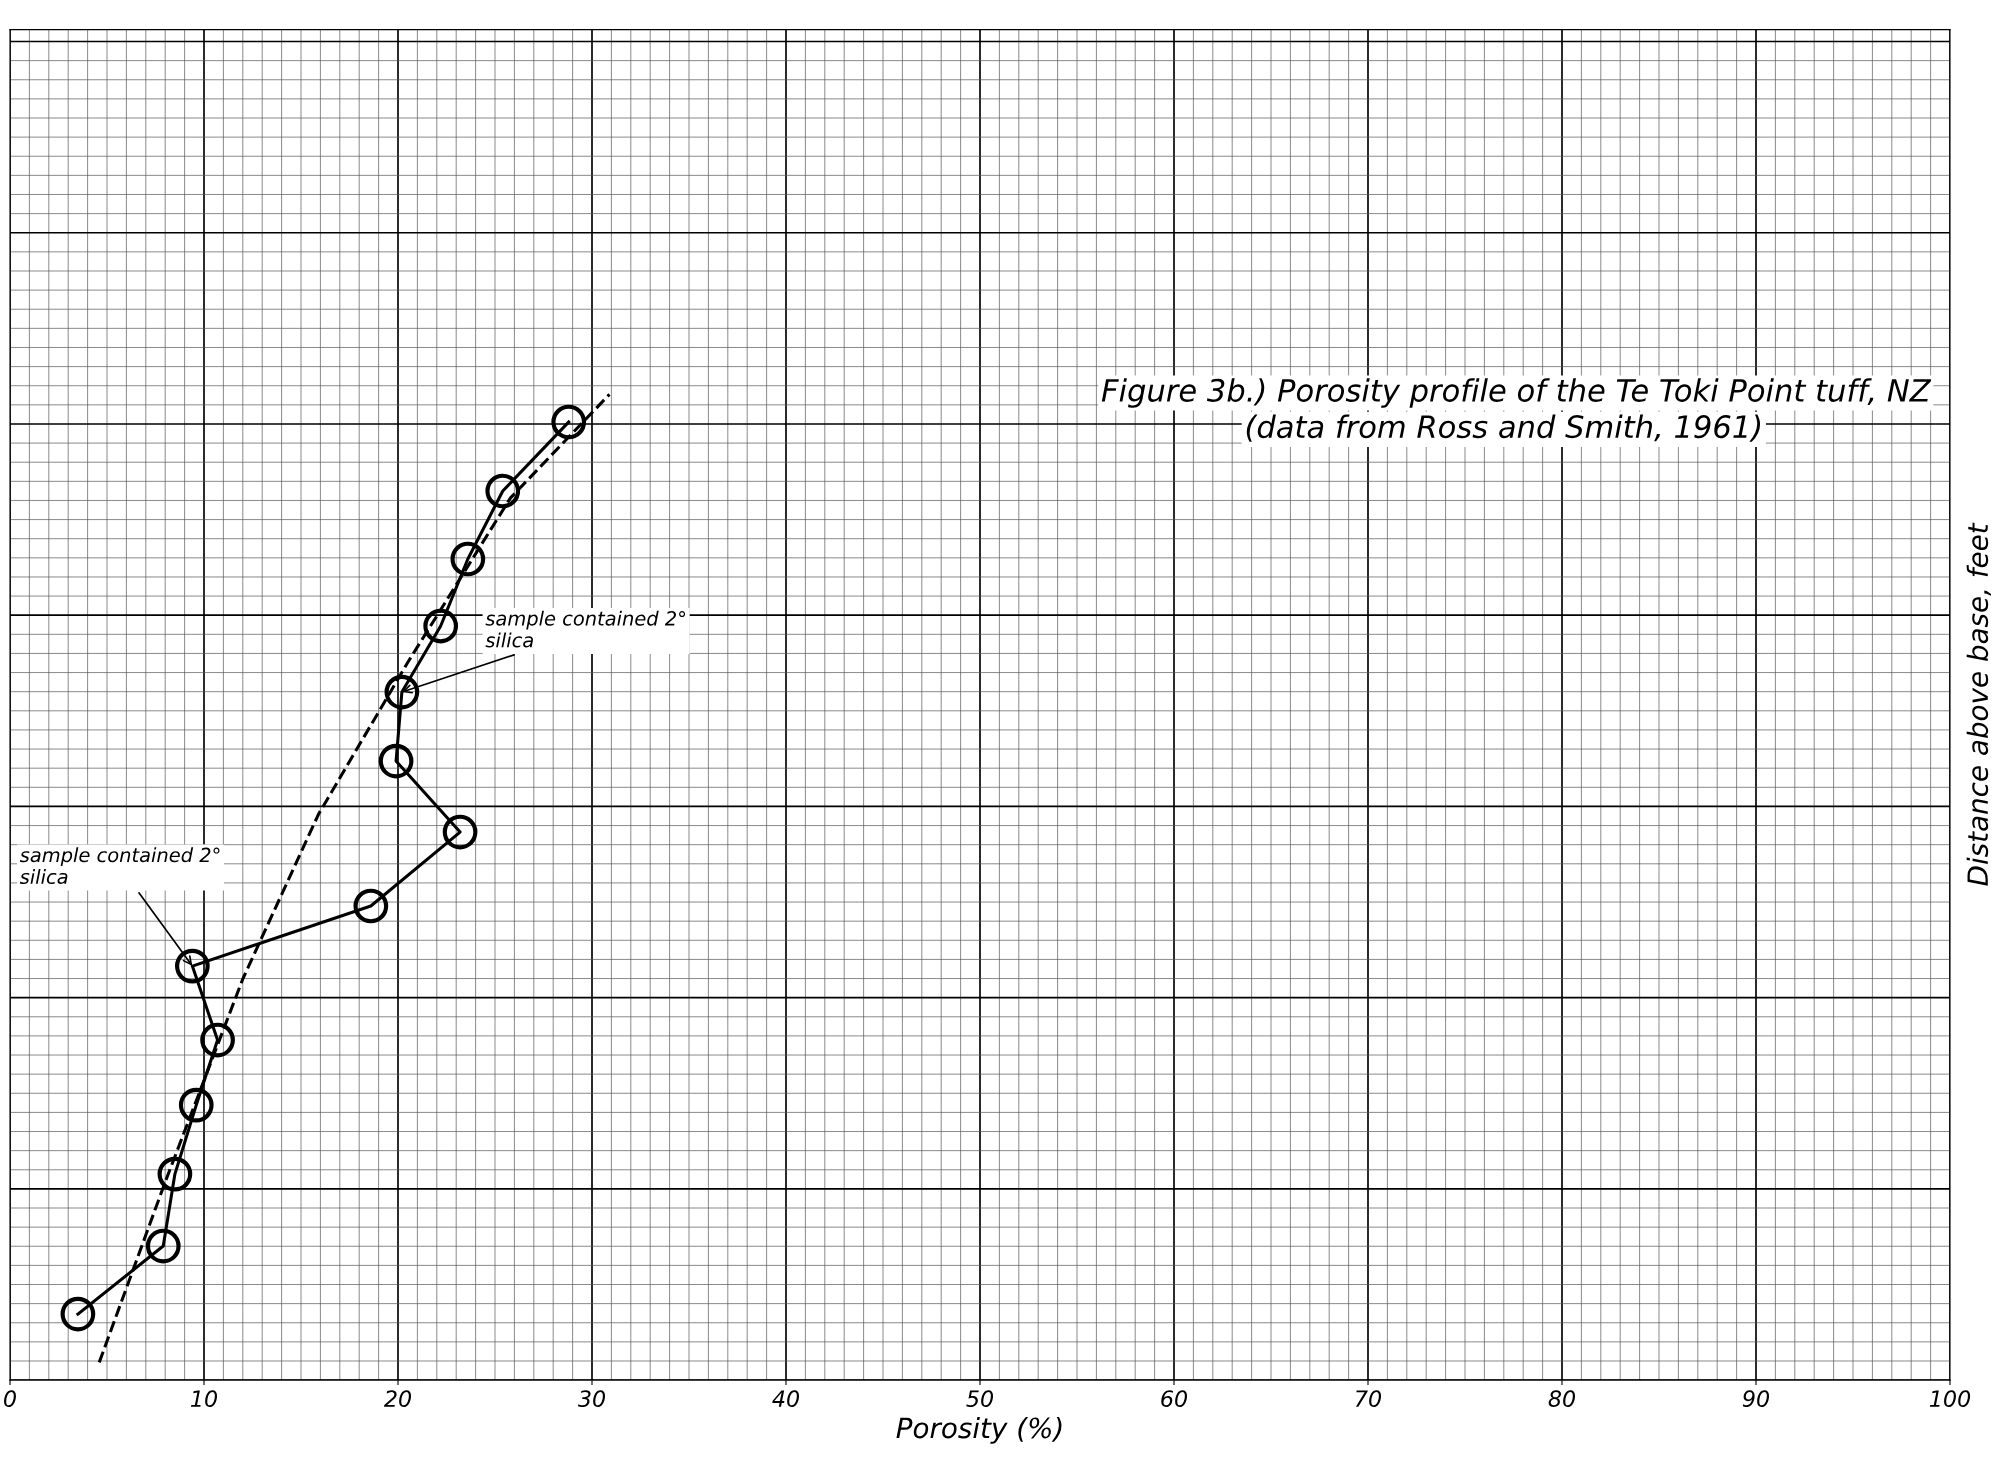 The image size is (2000, 1484). Describe the element at coordinates (1516, 393) in the screenshot. I see `chart-title: Figure 3b.) Porosity profile of the Te Toki Point tuff, NZ` at that location.